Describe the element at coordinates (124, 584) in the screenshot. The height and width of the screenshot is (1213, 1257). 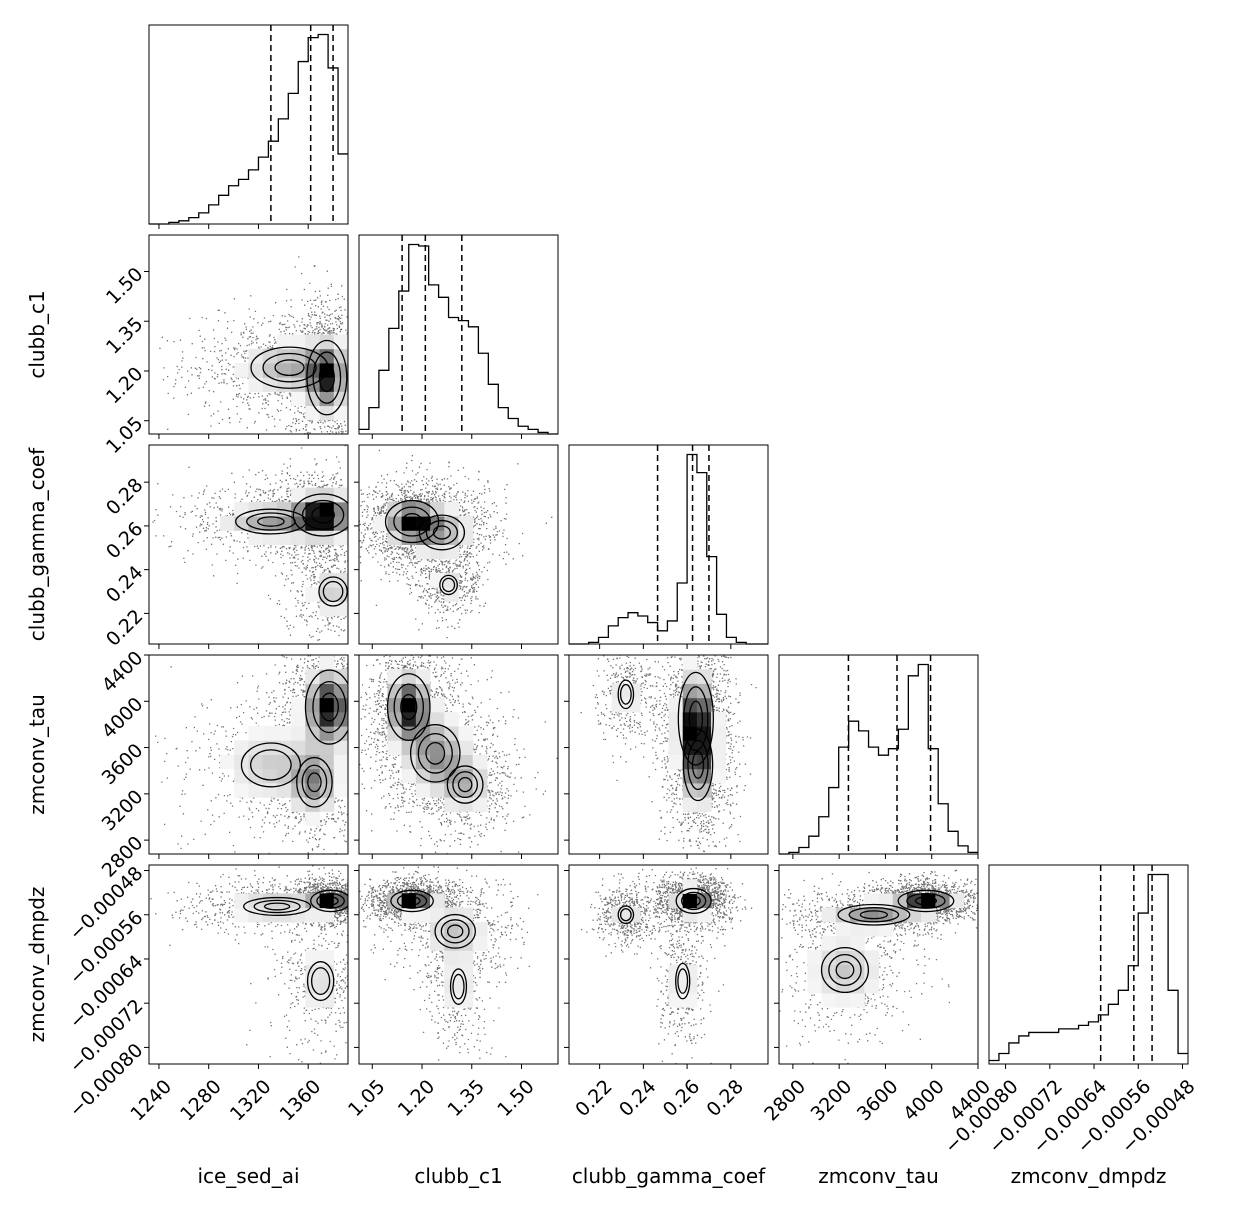
I see `y-tick-label: 0.24` at that location.